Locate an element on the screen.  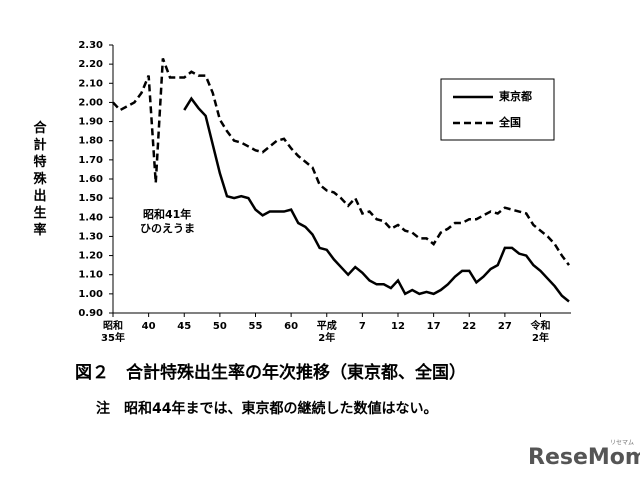
legend-box is located at coordinates (497, 109).